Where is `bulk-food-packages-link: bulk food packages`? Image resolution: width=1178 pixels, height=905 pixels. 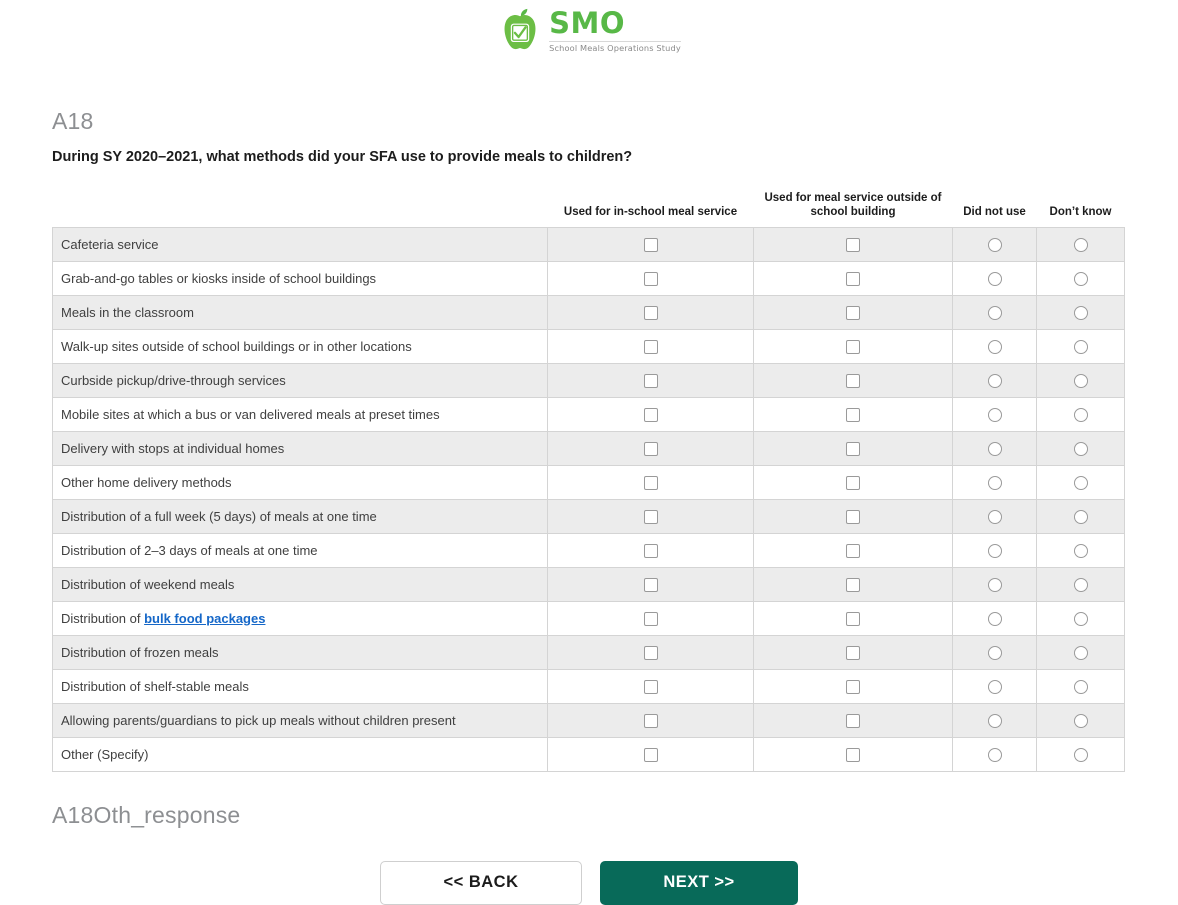
bulk-food-packages-link: bulk food packages is located at coordinates (205, 618).